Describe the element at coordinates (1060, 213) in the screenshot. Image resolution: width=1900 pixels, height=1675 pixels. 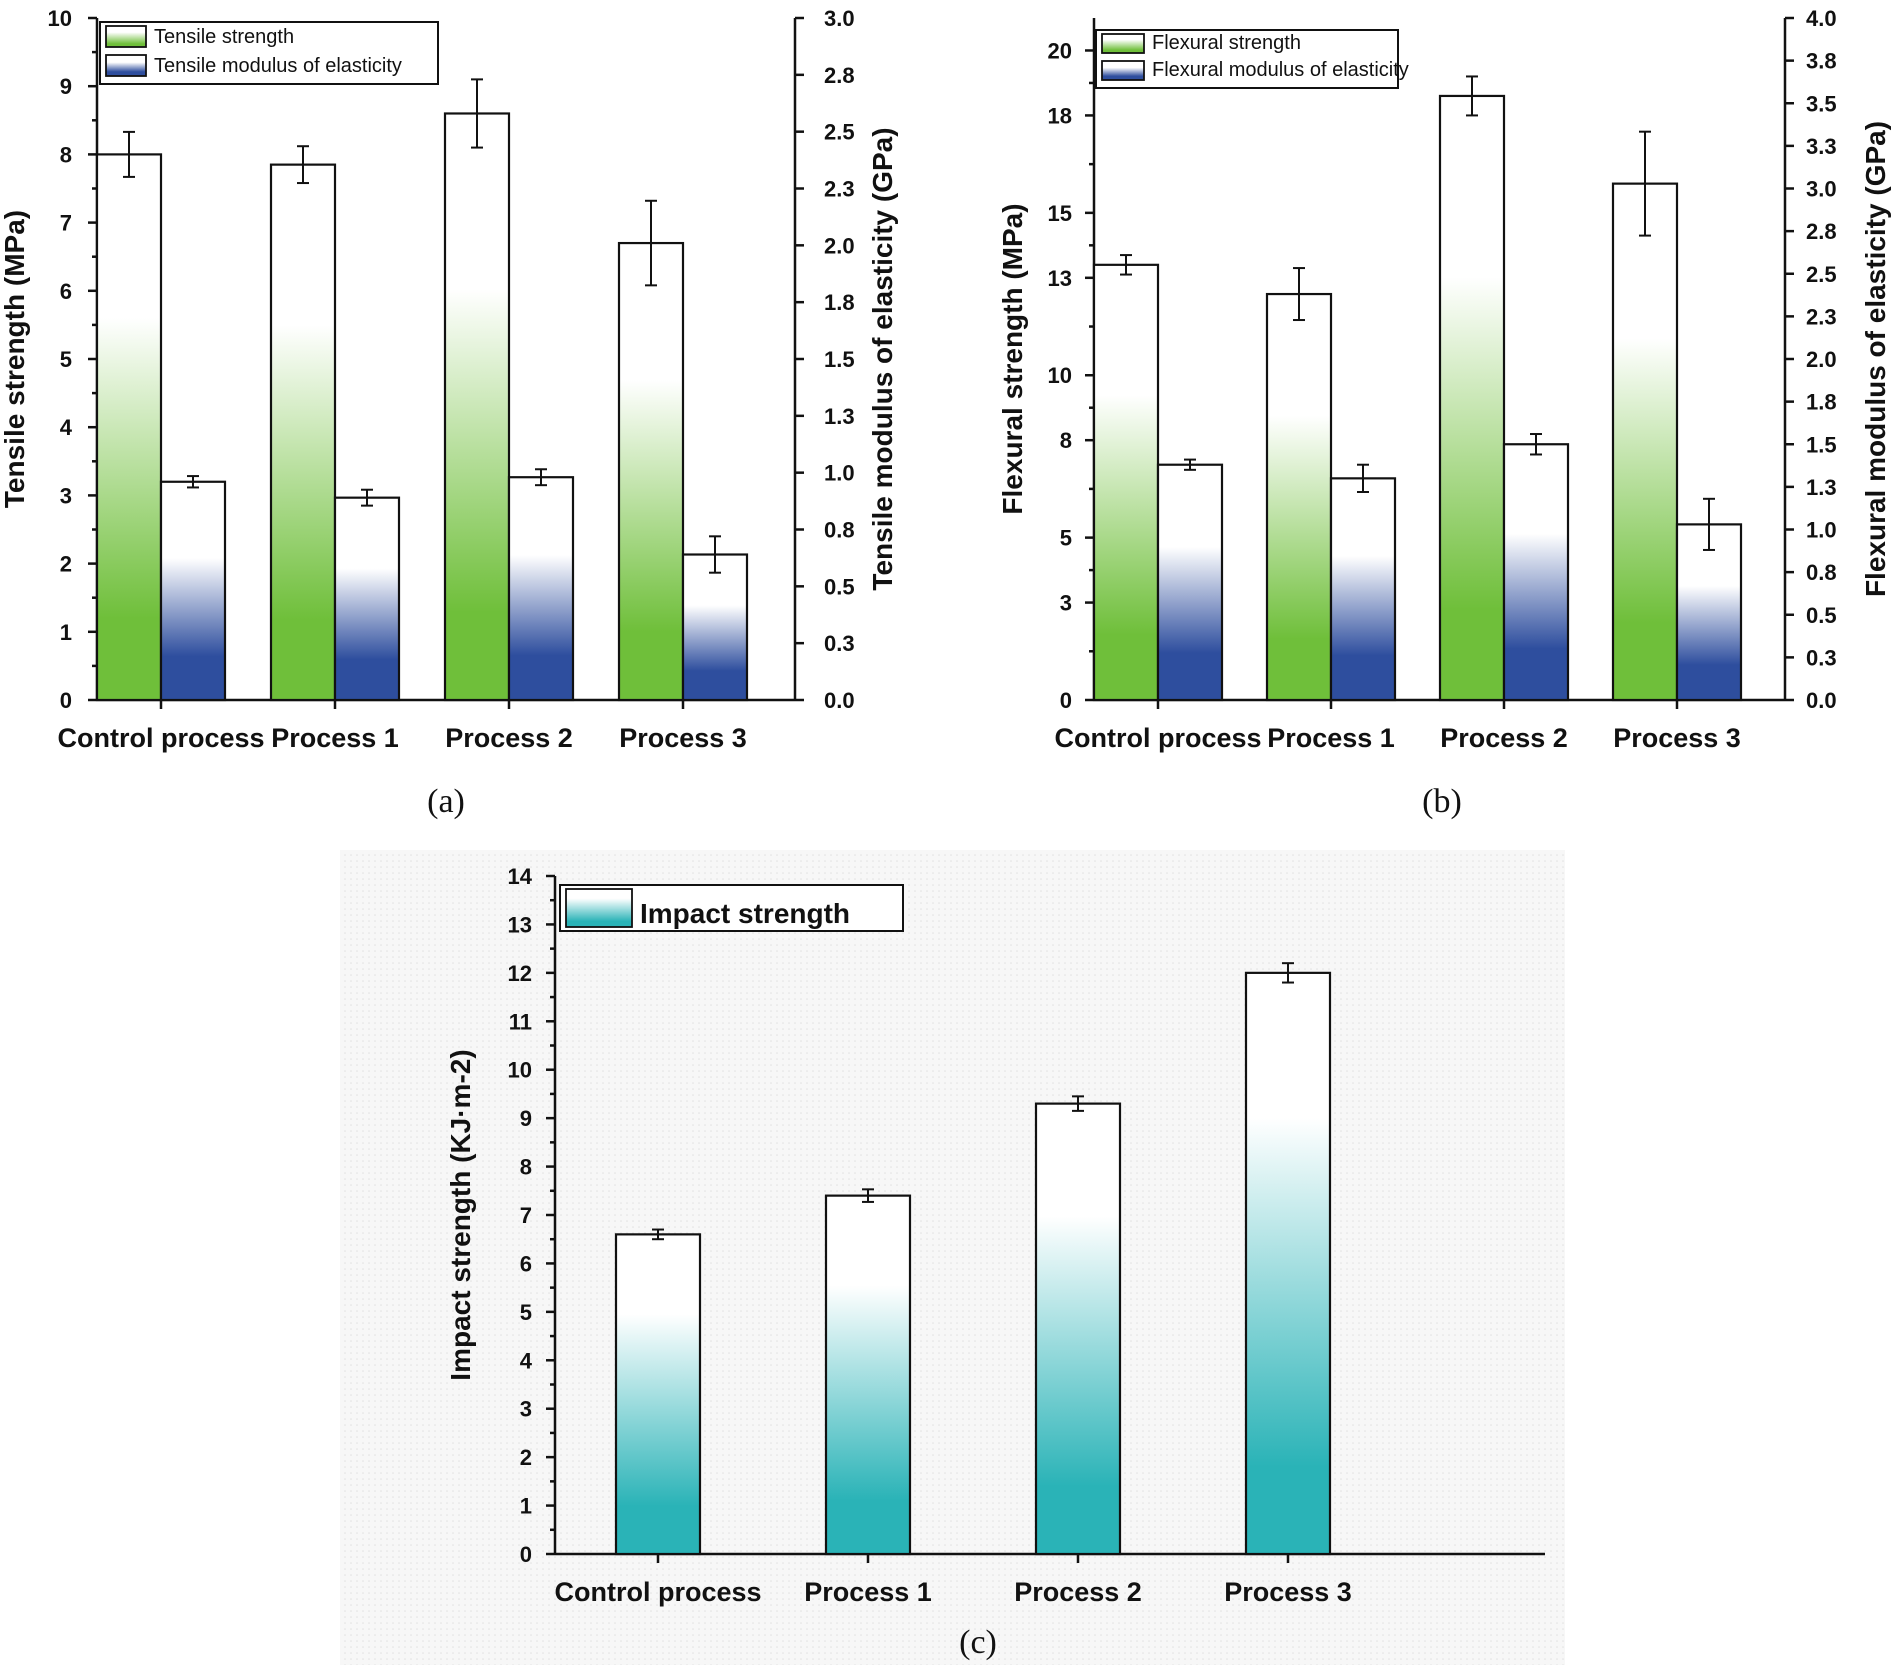
I see `y-tick-left-label: 15` at that location.